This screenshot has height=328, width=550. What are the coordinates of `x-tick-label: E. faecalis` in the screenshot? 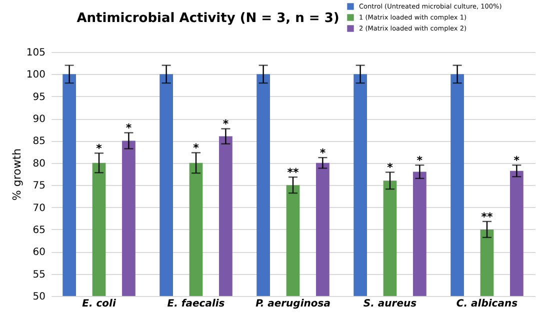 It's located at (196, 304).